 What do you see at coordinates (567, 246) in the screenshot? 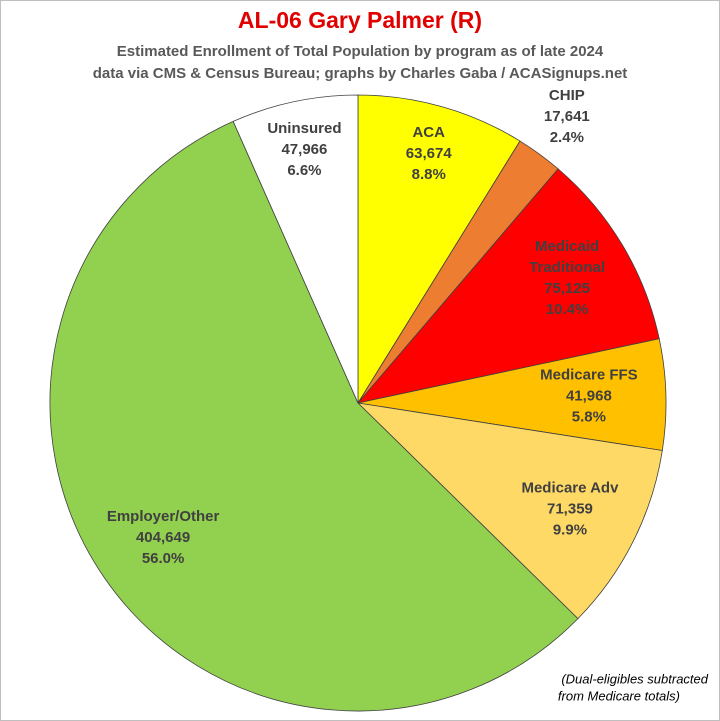
I see `slice-label-line: Medicaid` at bounding box center [567, 246].